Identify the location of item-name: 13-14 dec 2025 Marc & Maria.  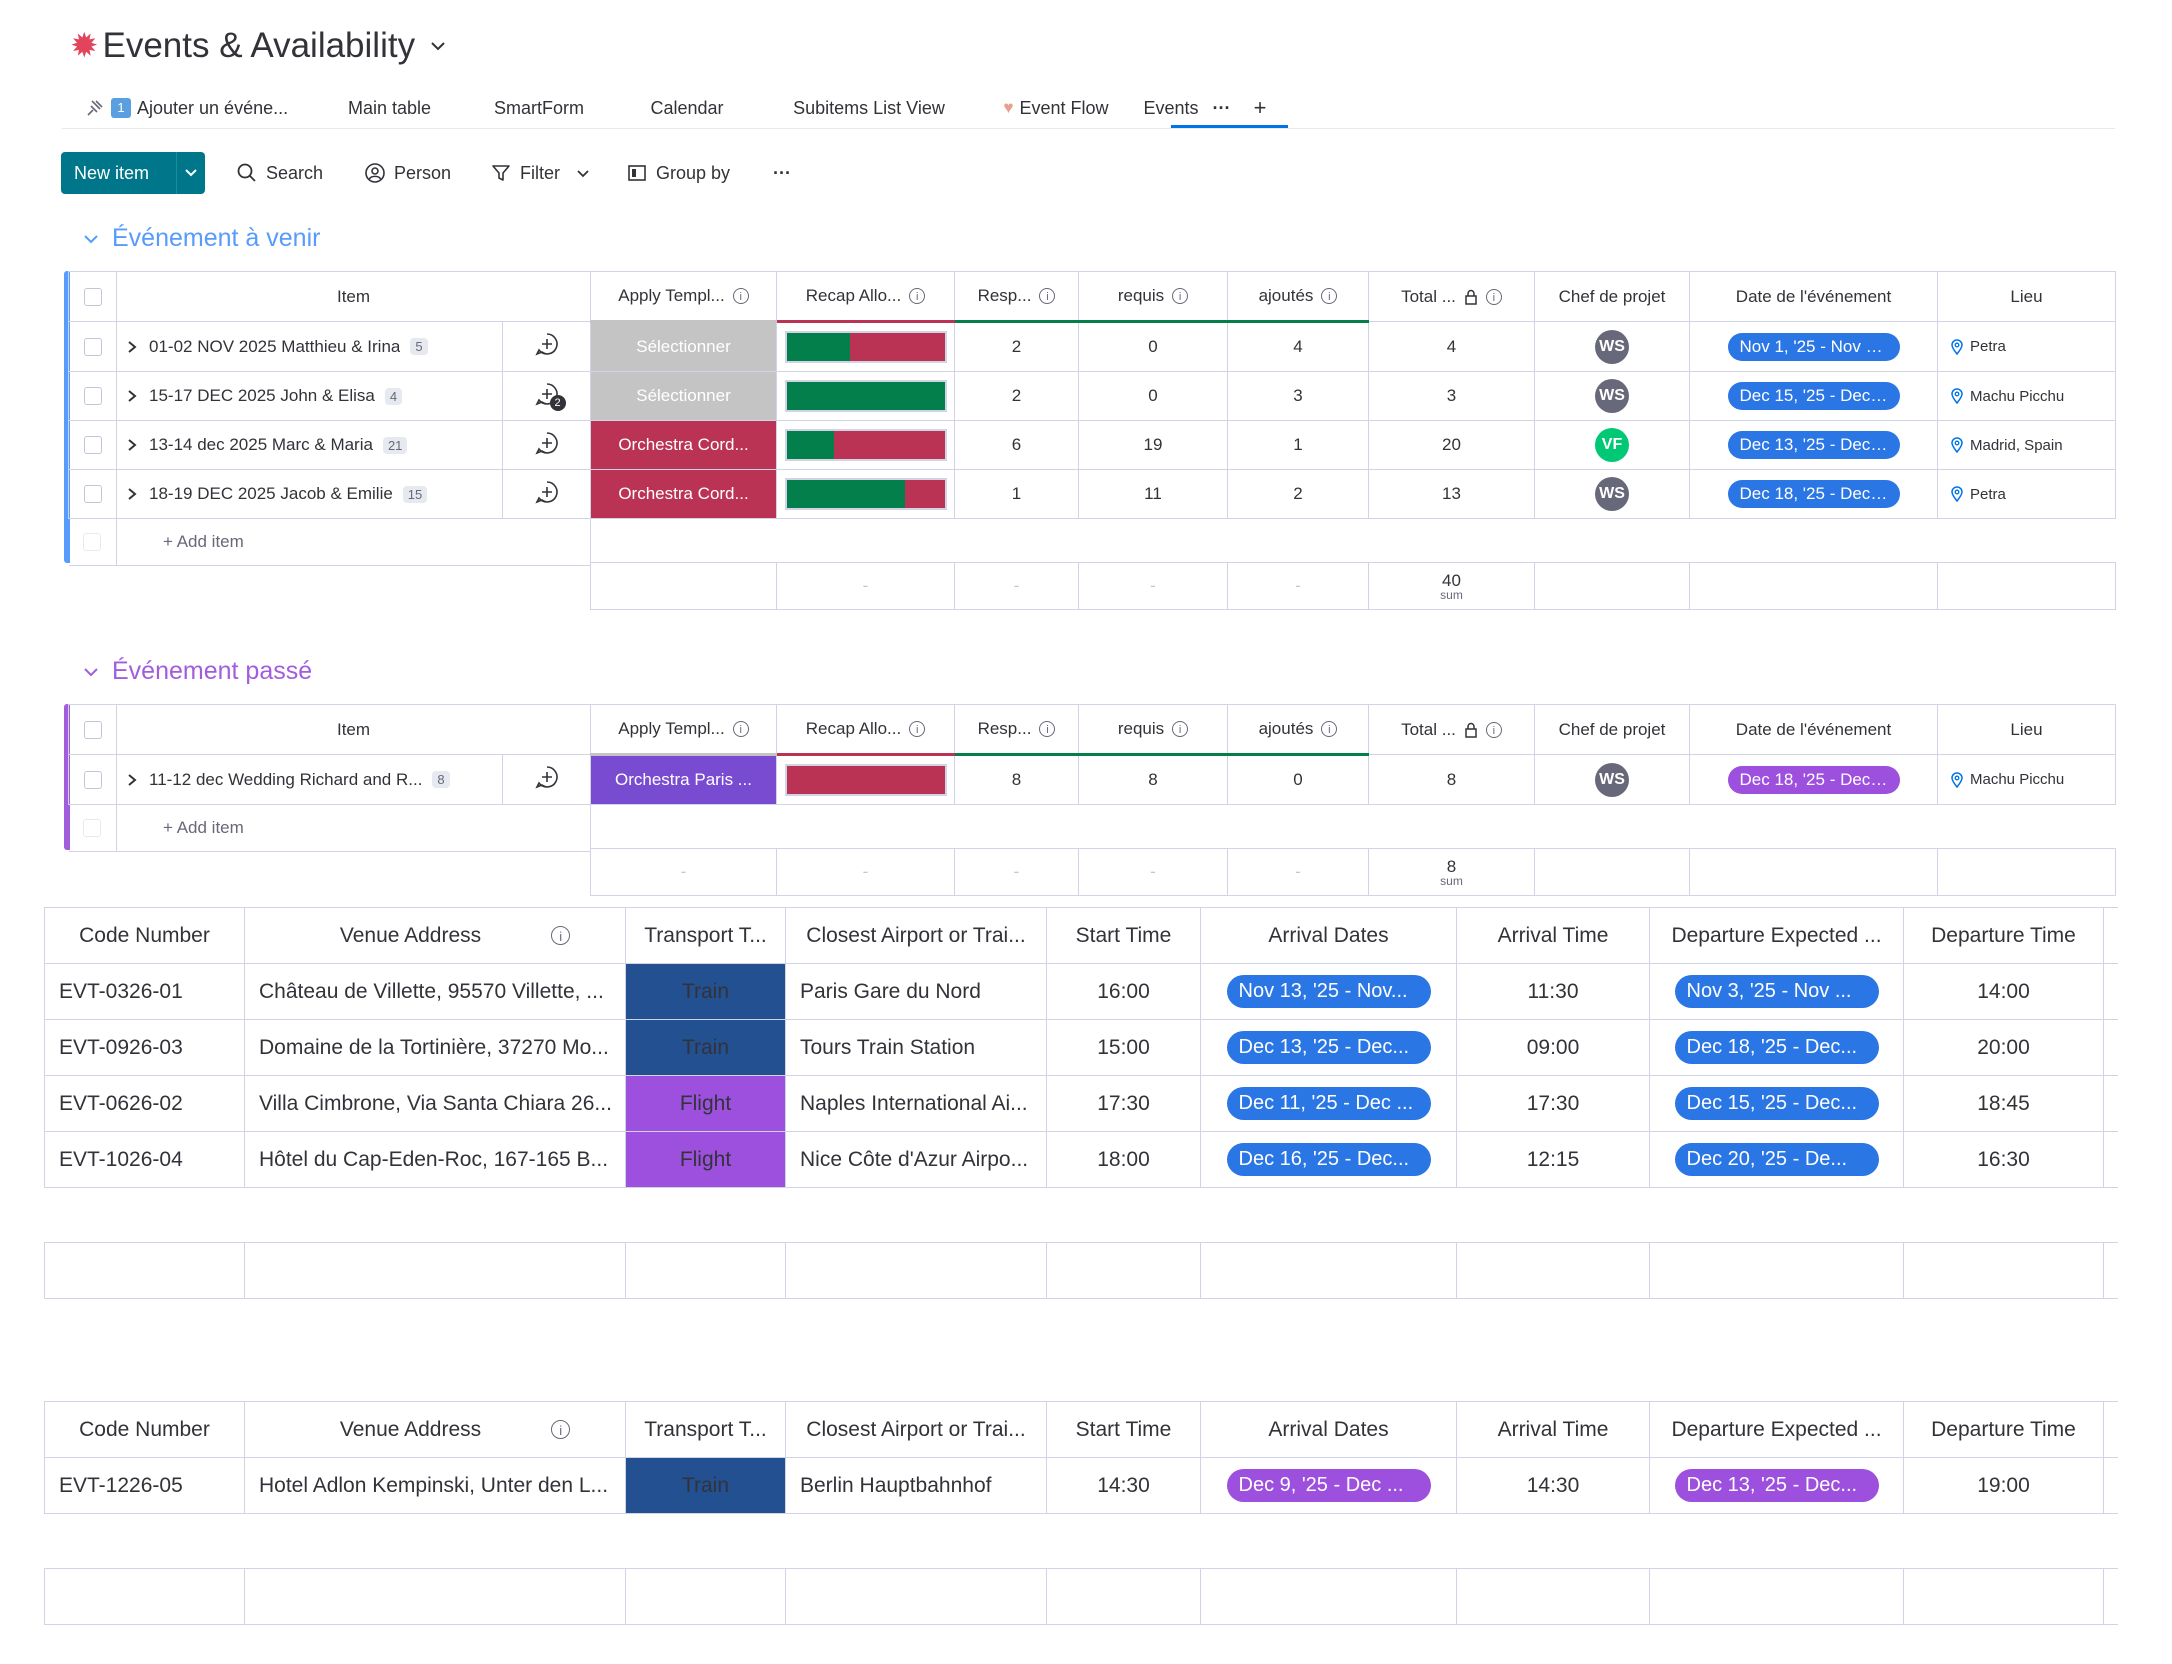
(261, 444).